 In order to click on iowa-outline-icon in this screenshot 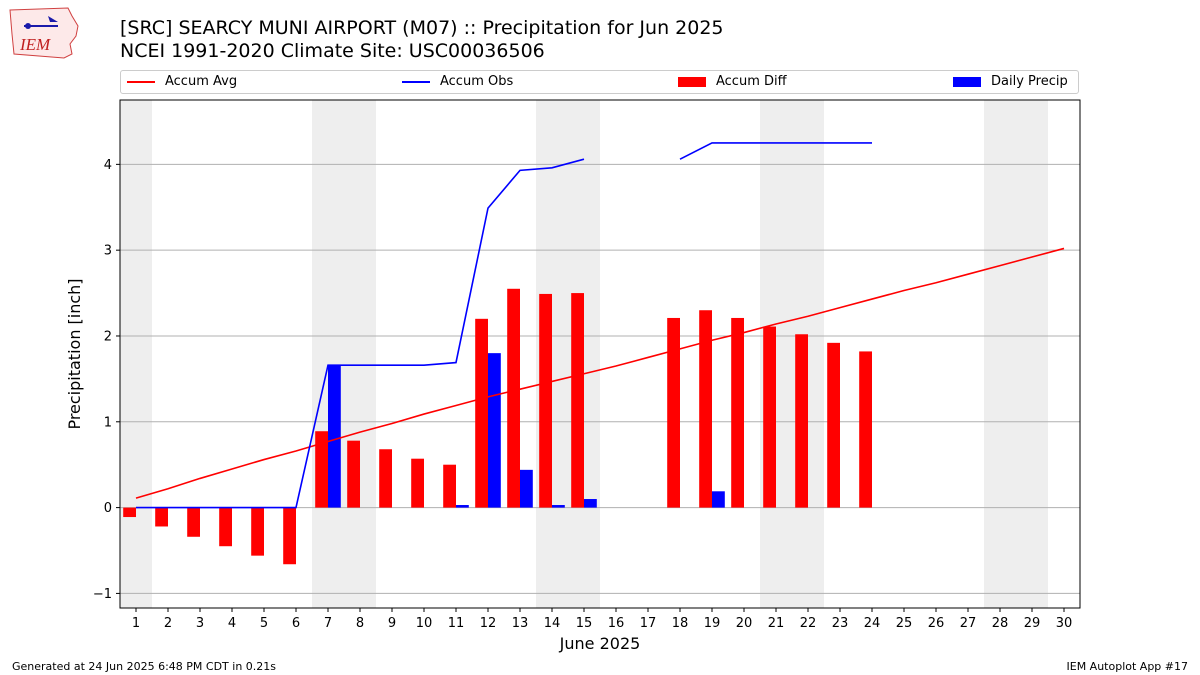, I will do `click(44, 33)`.